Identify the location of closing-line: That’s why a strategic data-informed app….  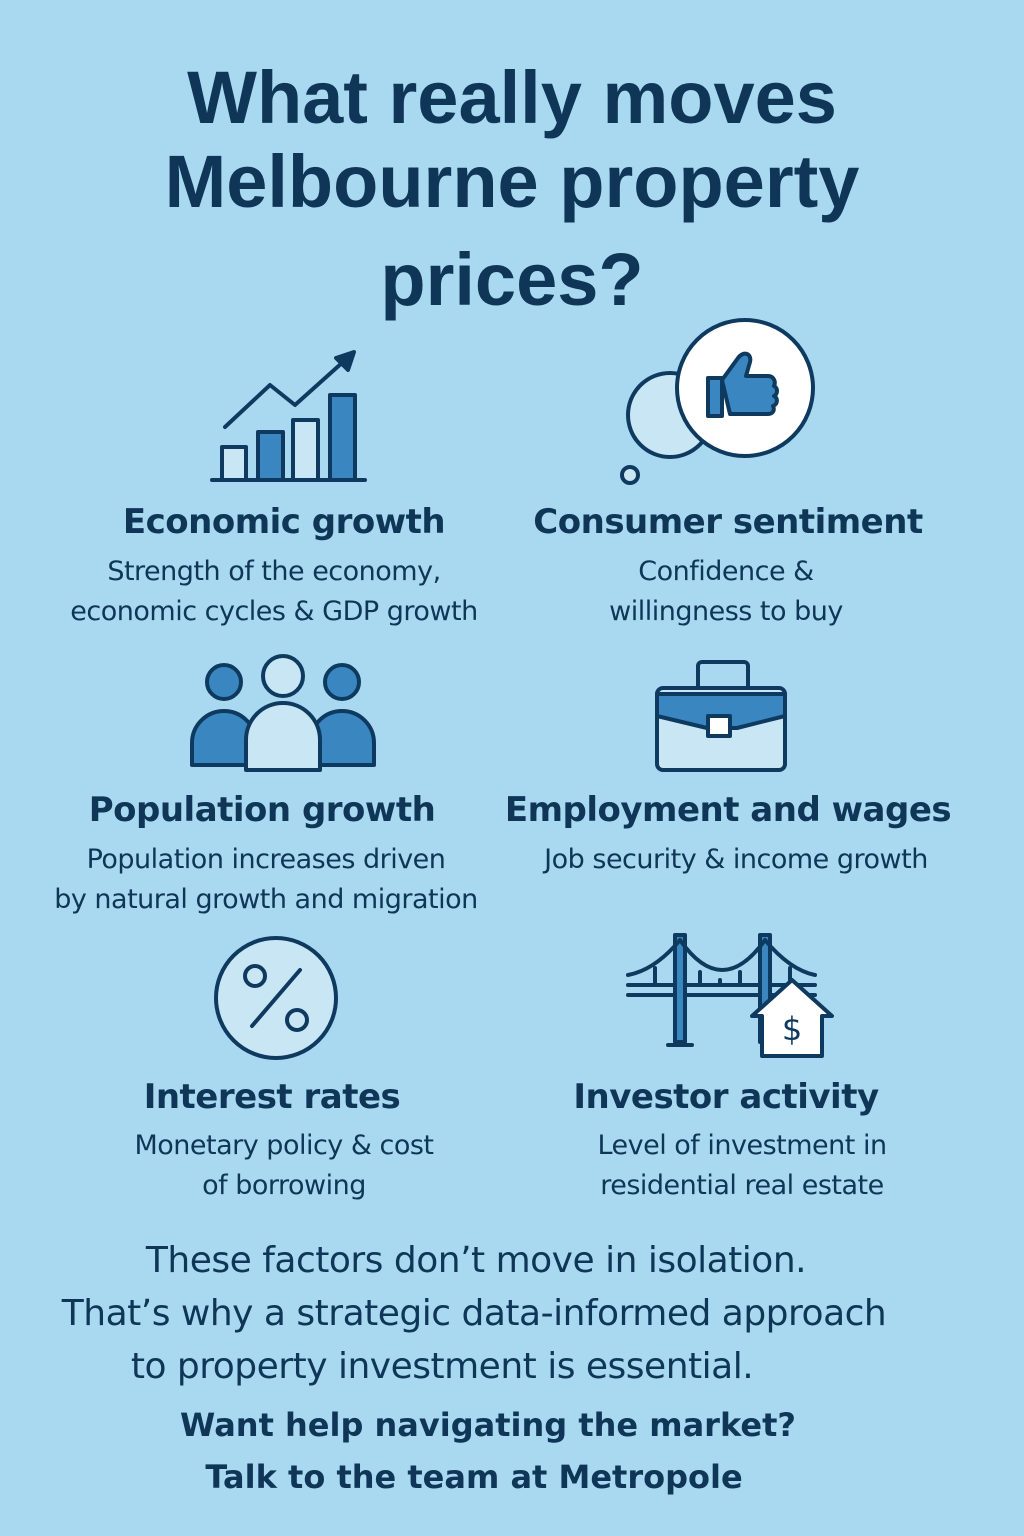
(474, 1313).